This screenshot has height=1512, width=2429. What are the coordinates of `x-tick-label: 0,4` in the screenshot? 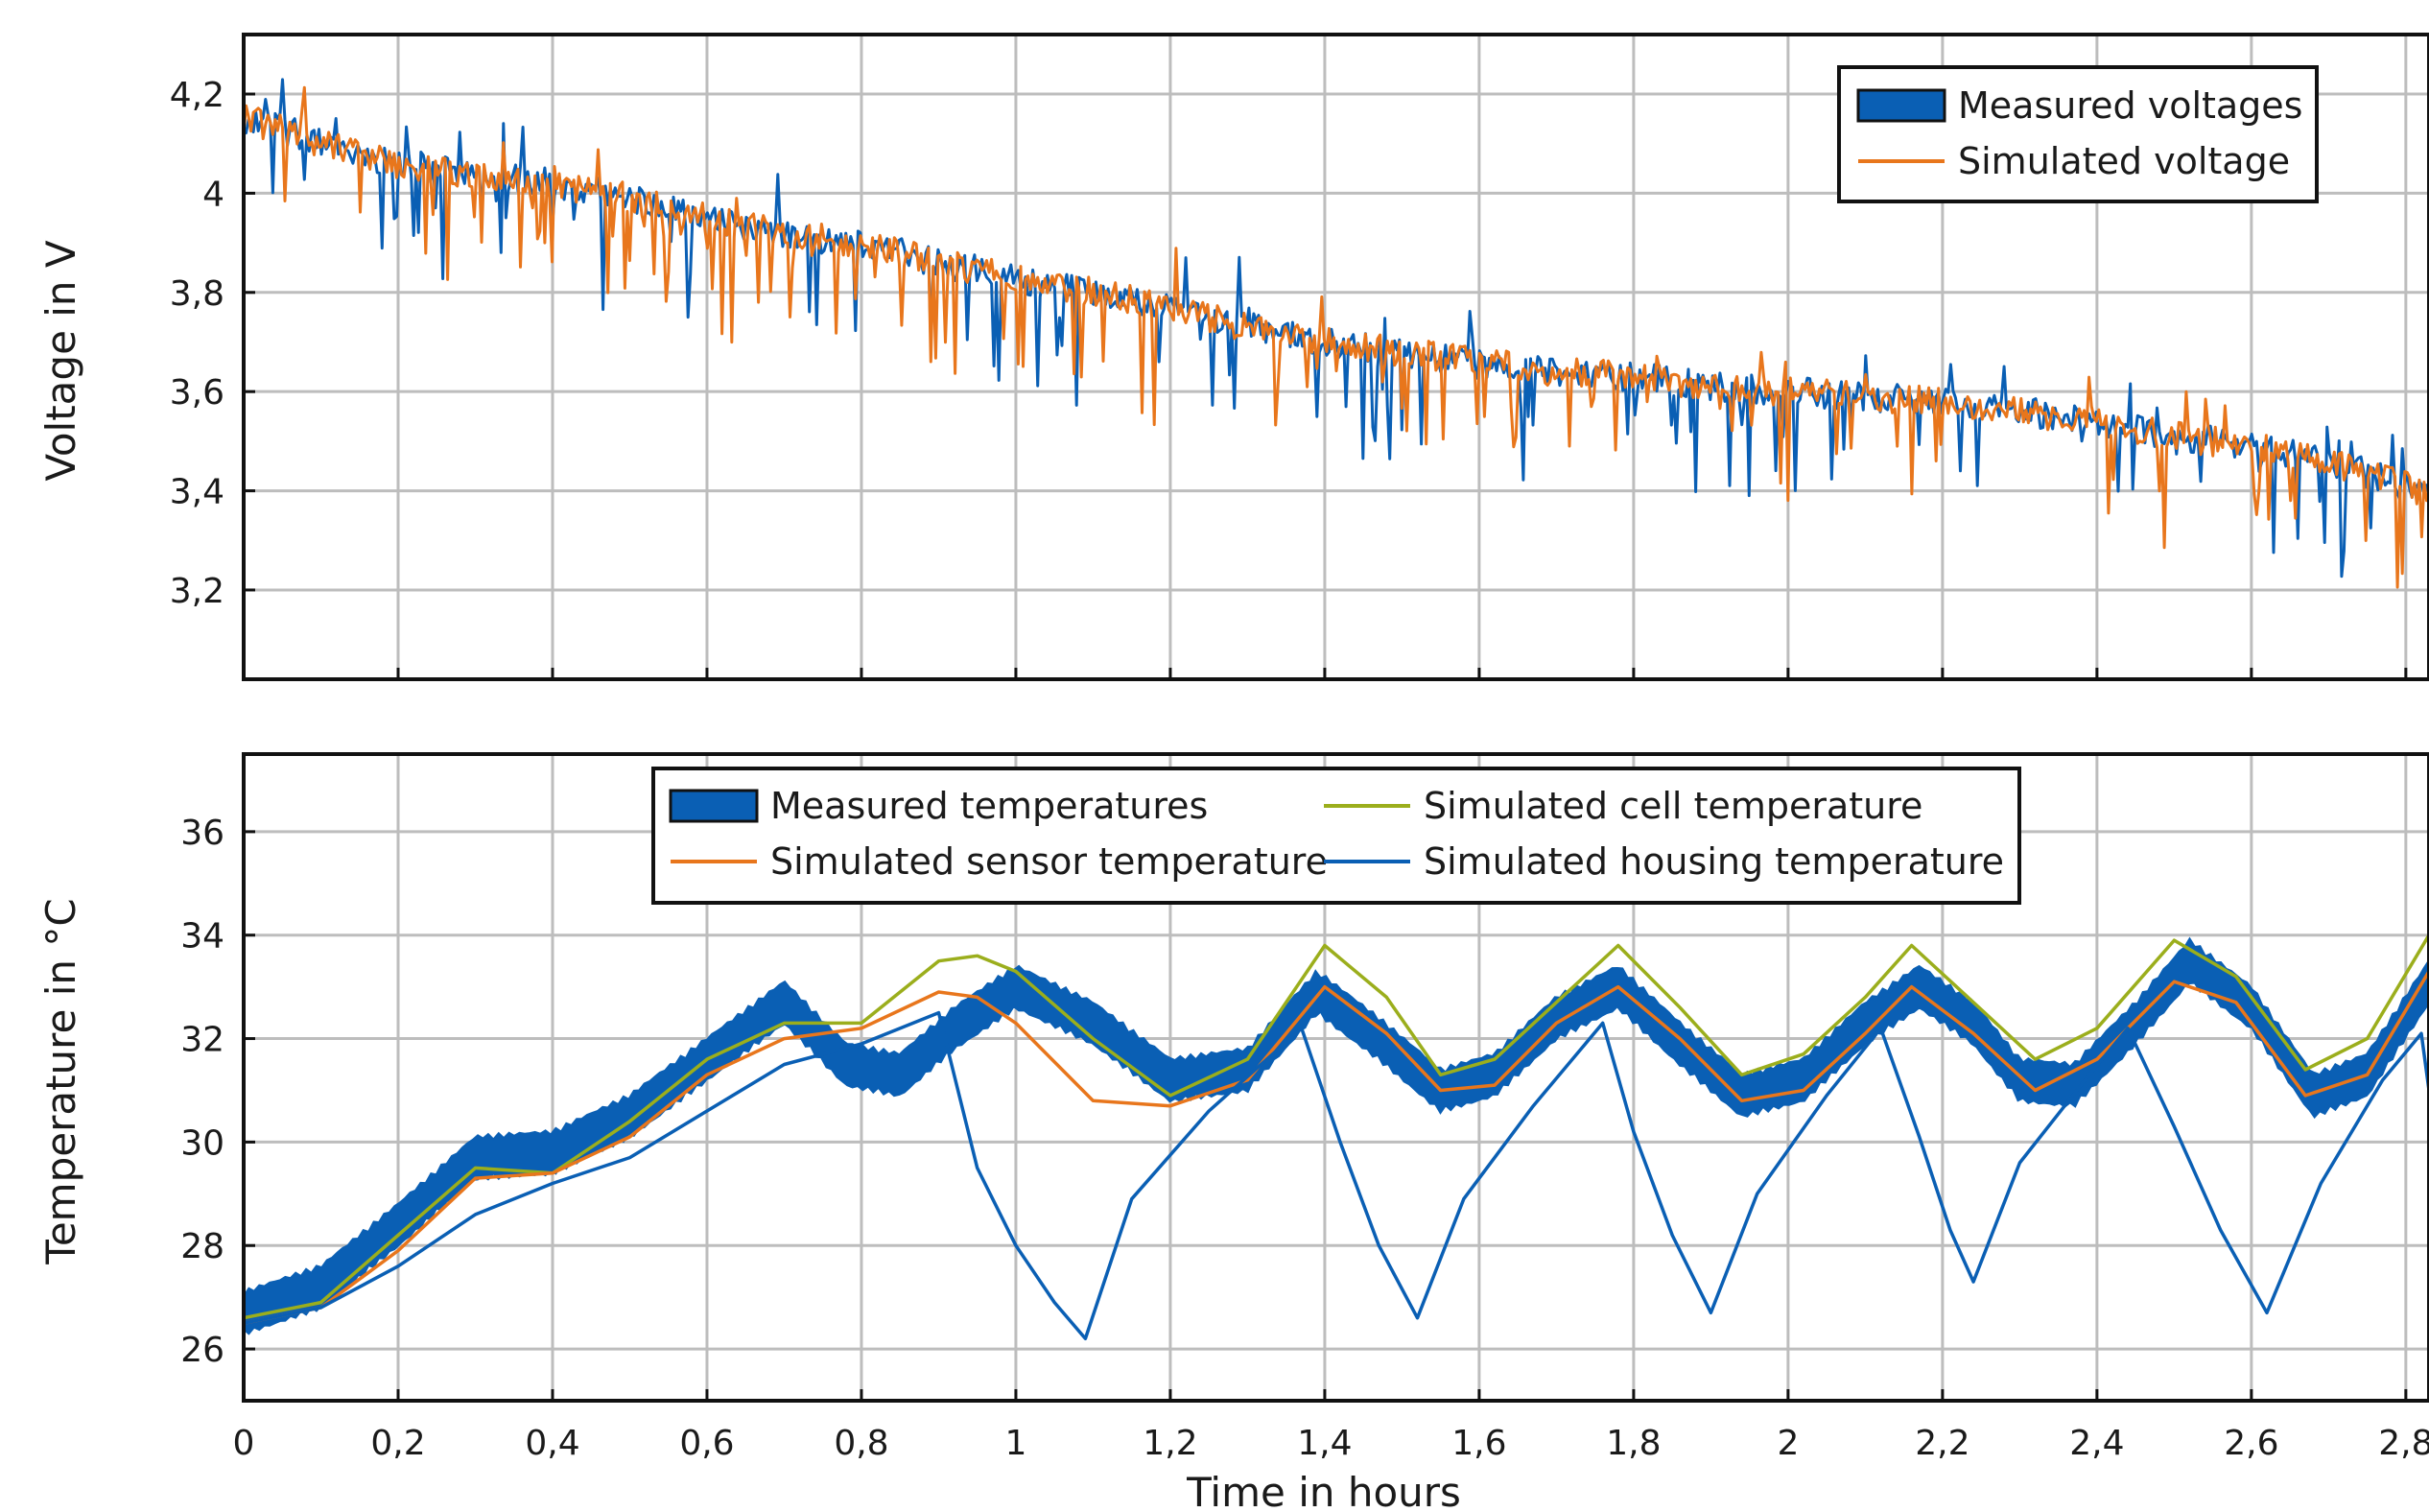 It's located at (552, 1443).